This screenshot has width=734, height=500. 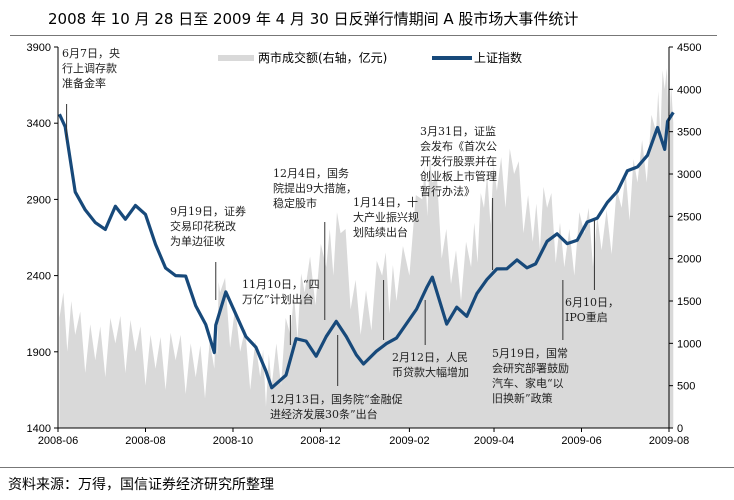 What do you see at coordinates (689, 48) in the screenshot?
I see `right-tick-label: 4500` at bounding box center [689, 48].